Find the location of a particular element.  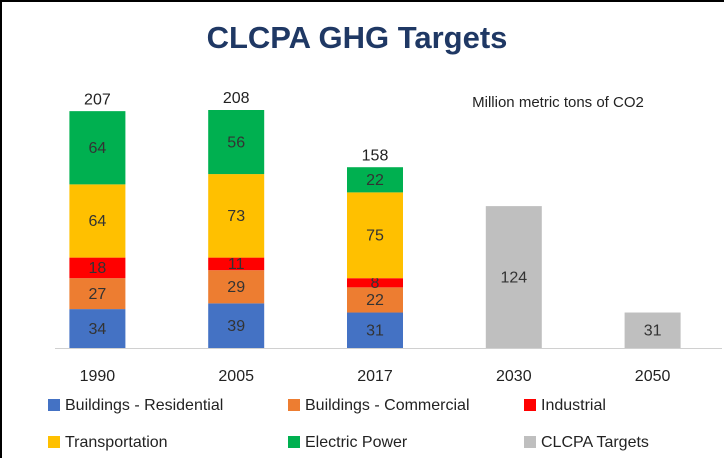

data-label: 27 is located at coordinates (98, 294).